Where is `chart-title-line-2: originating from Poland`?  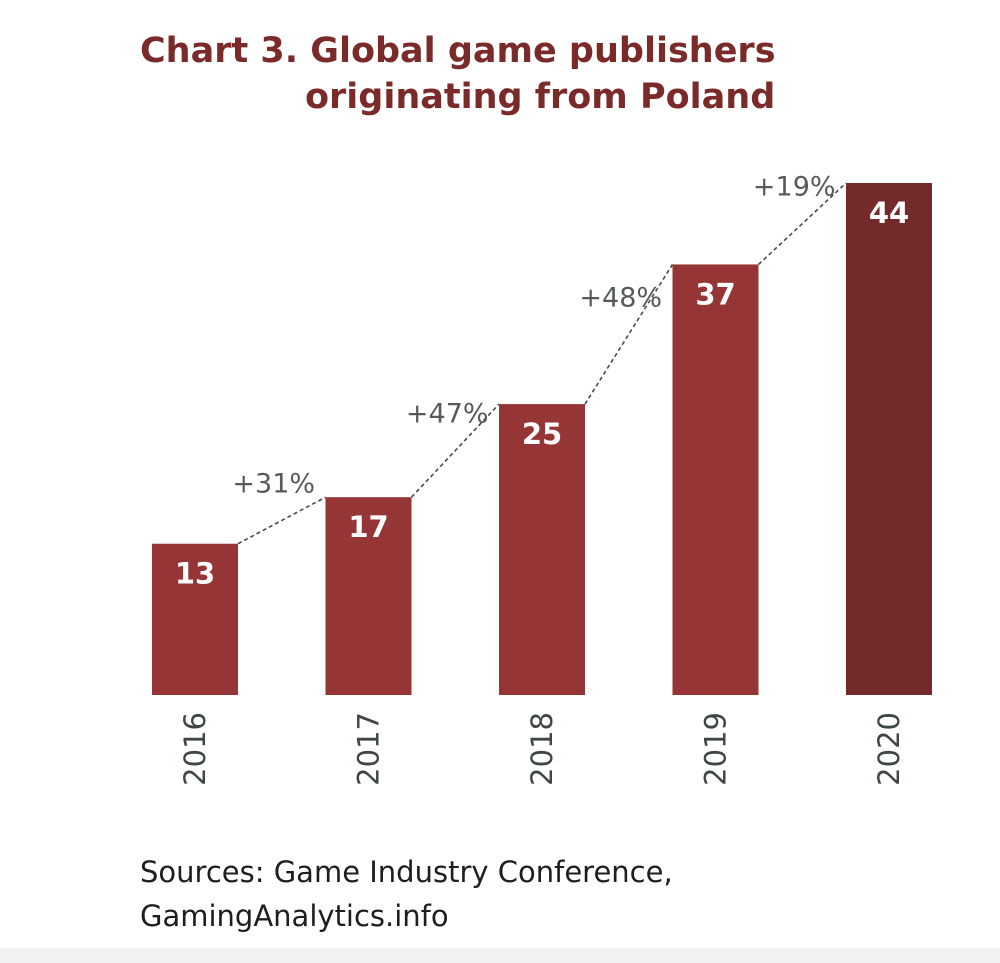 chart-title-line-2: originating from Poland is located at coordinates (540, 97).